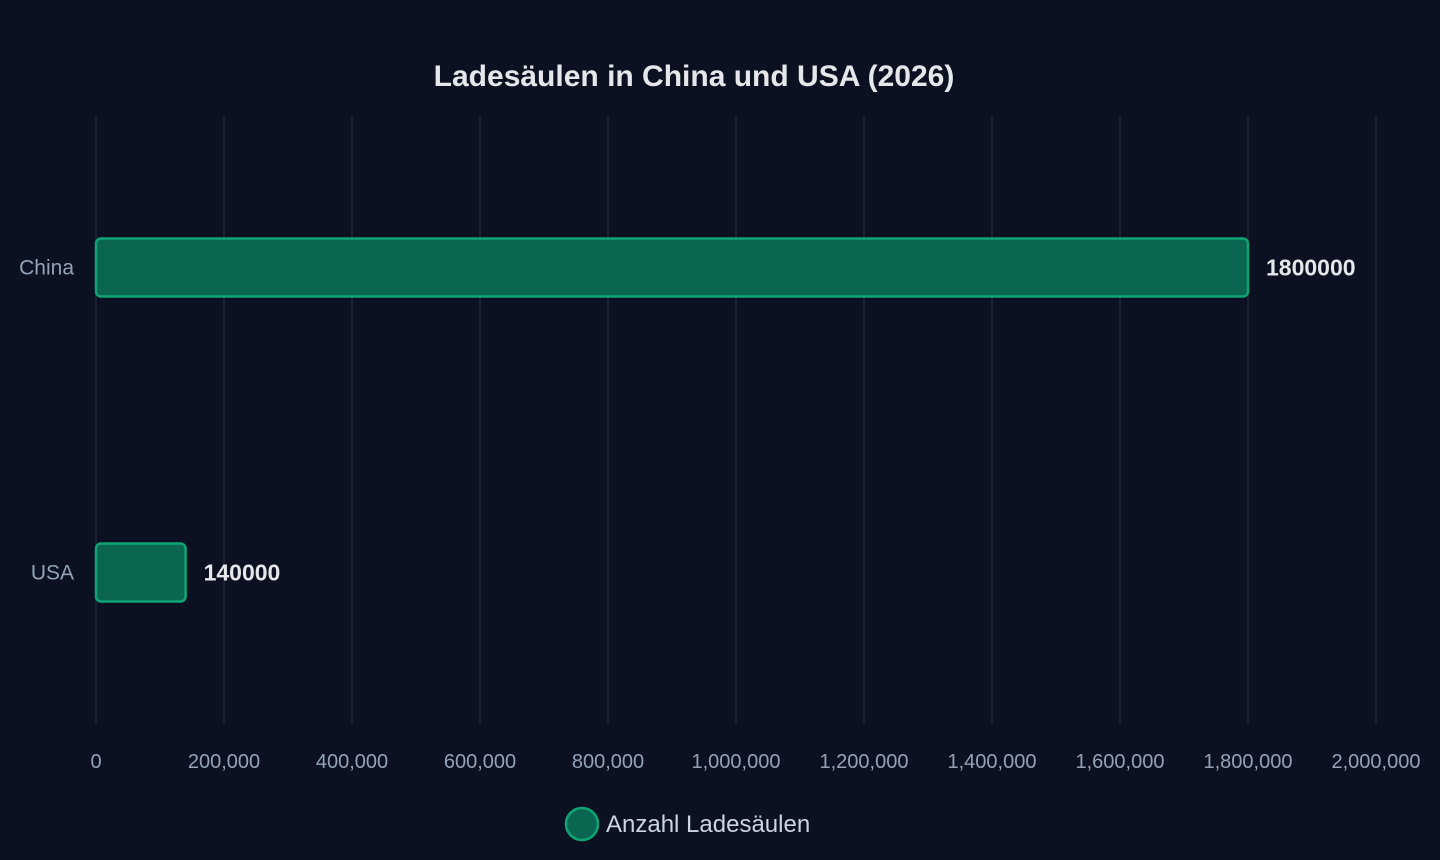 Image resolution: width=1440 pixels, height=860 pixels. Describe the element at coordinates (582, 824) in the screenshot. I see `legend-swatch` at that location.